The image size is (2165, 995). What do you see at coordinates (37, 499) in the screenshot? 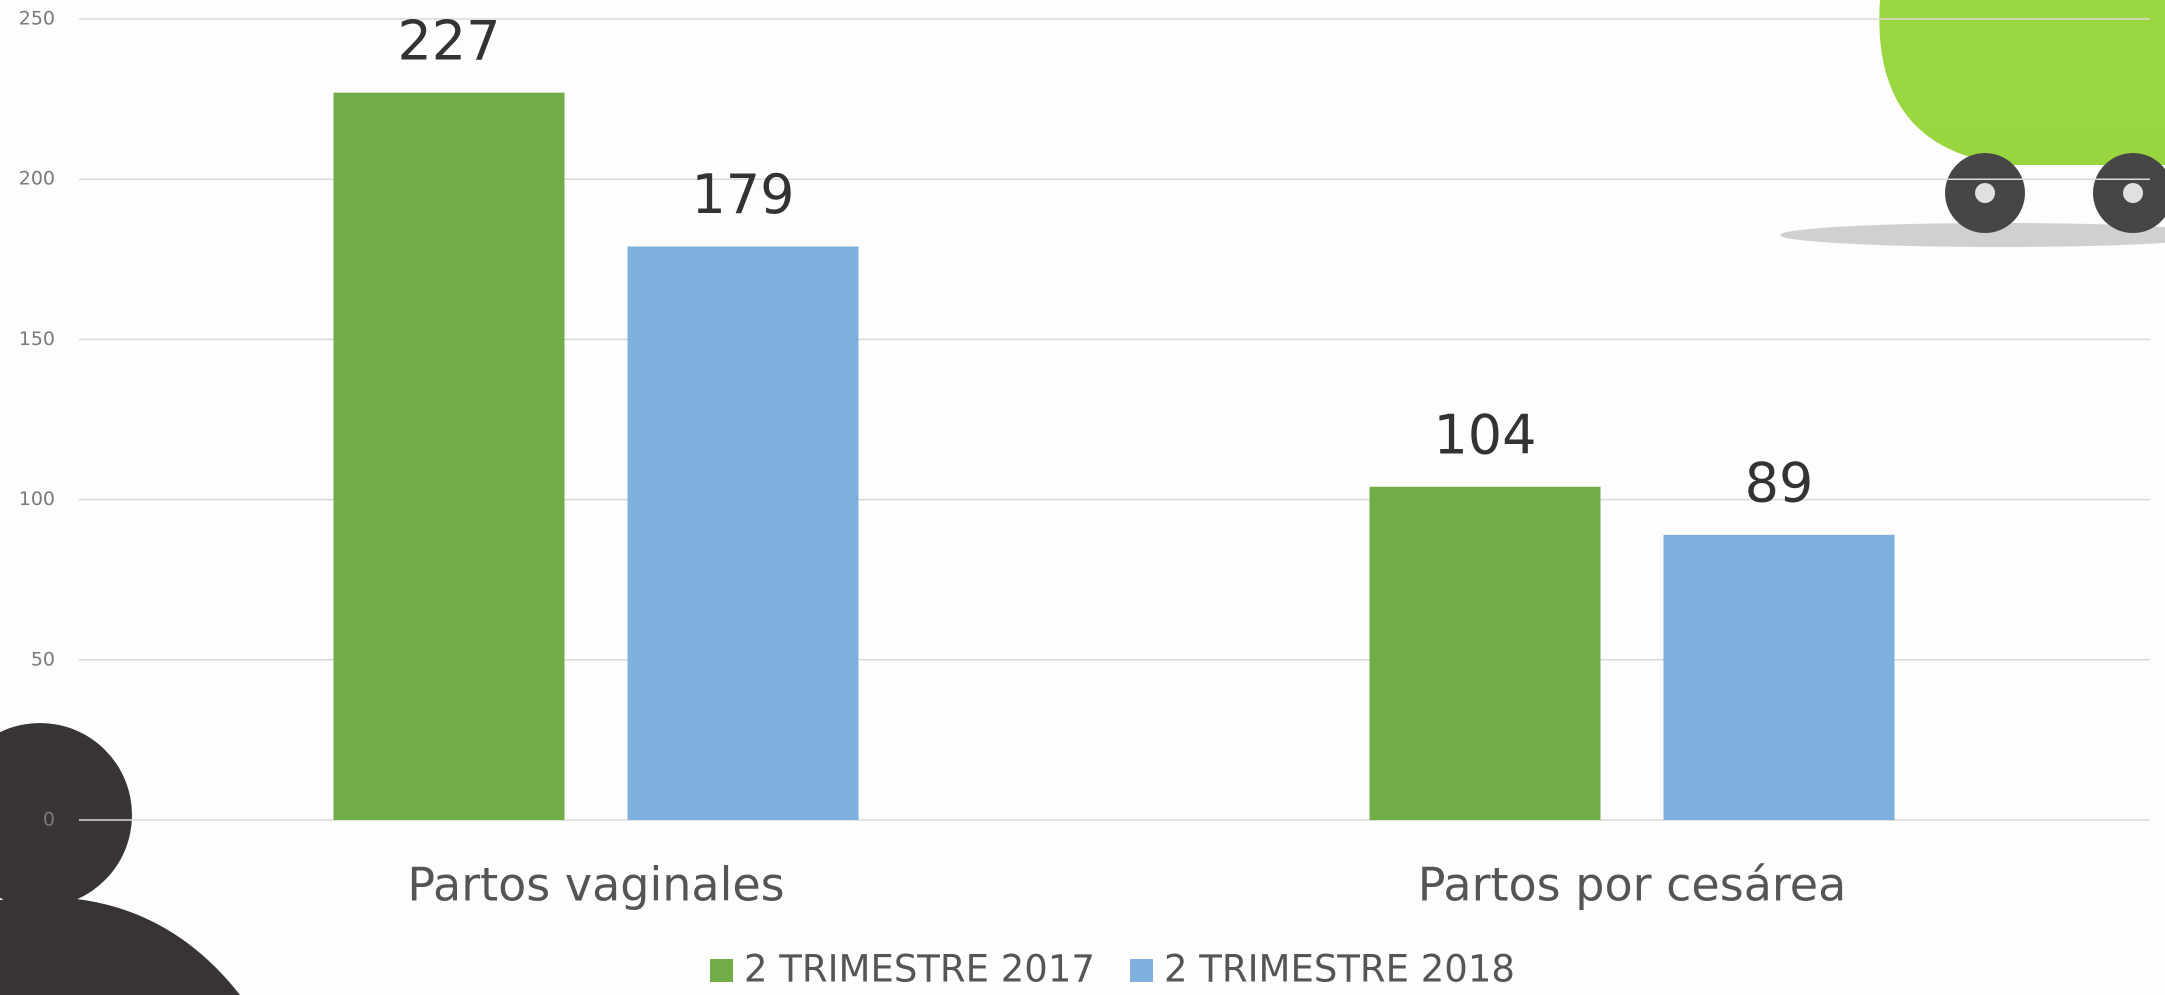
I see `y-tick-label: 100` at bounding box center [37, 499].